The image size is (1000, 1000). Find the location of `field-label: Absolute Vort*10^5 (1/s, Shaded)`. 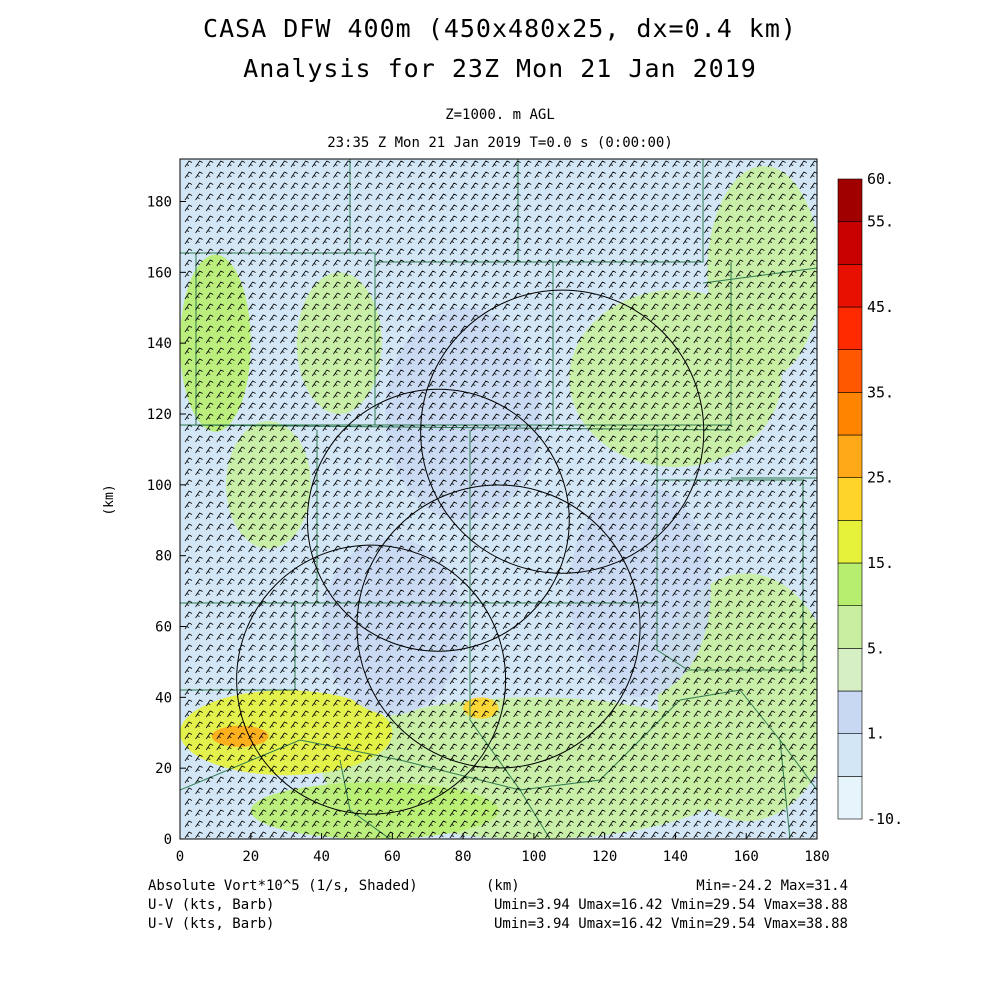

field-label: Absolute Vort*10^5 (1/s, Shaded) is located at coordinates (283, 886).